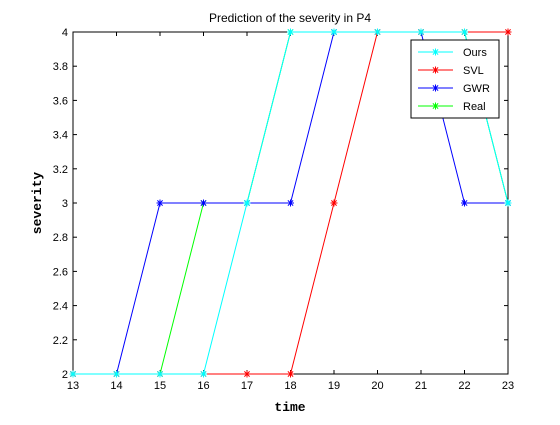 The image size is (560, 425). What do you see at coordinates (60, 307) in the screenshot?
I see `y-tick-label: 2.4` at bounding box center [60, 307].